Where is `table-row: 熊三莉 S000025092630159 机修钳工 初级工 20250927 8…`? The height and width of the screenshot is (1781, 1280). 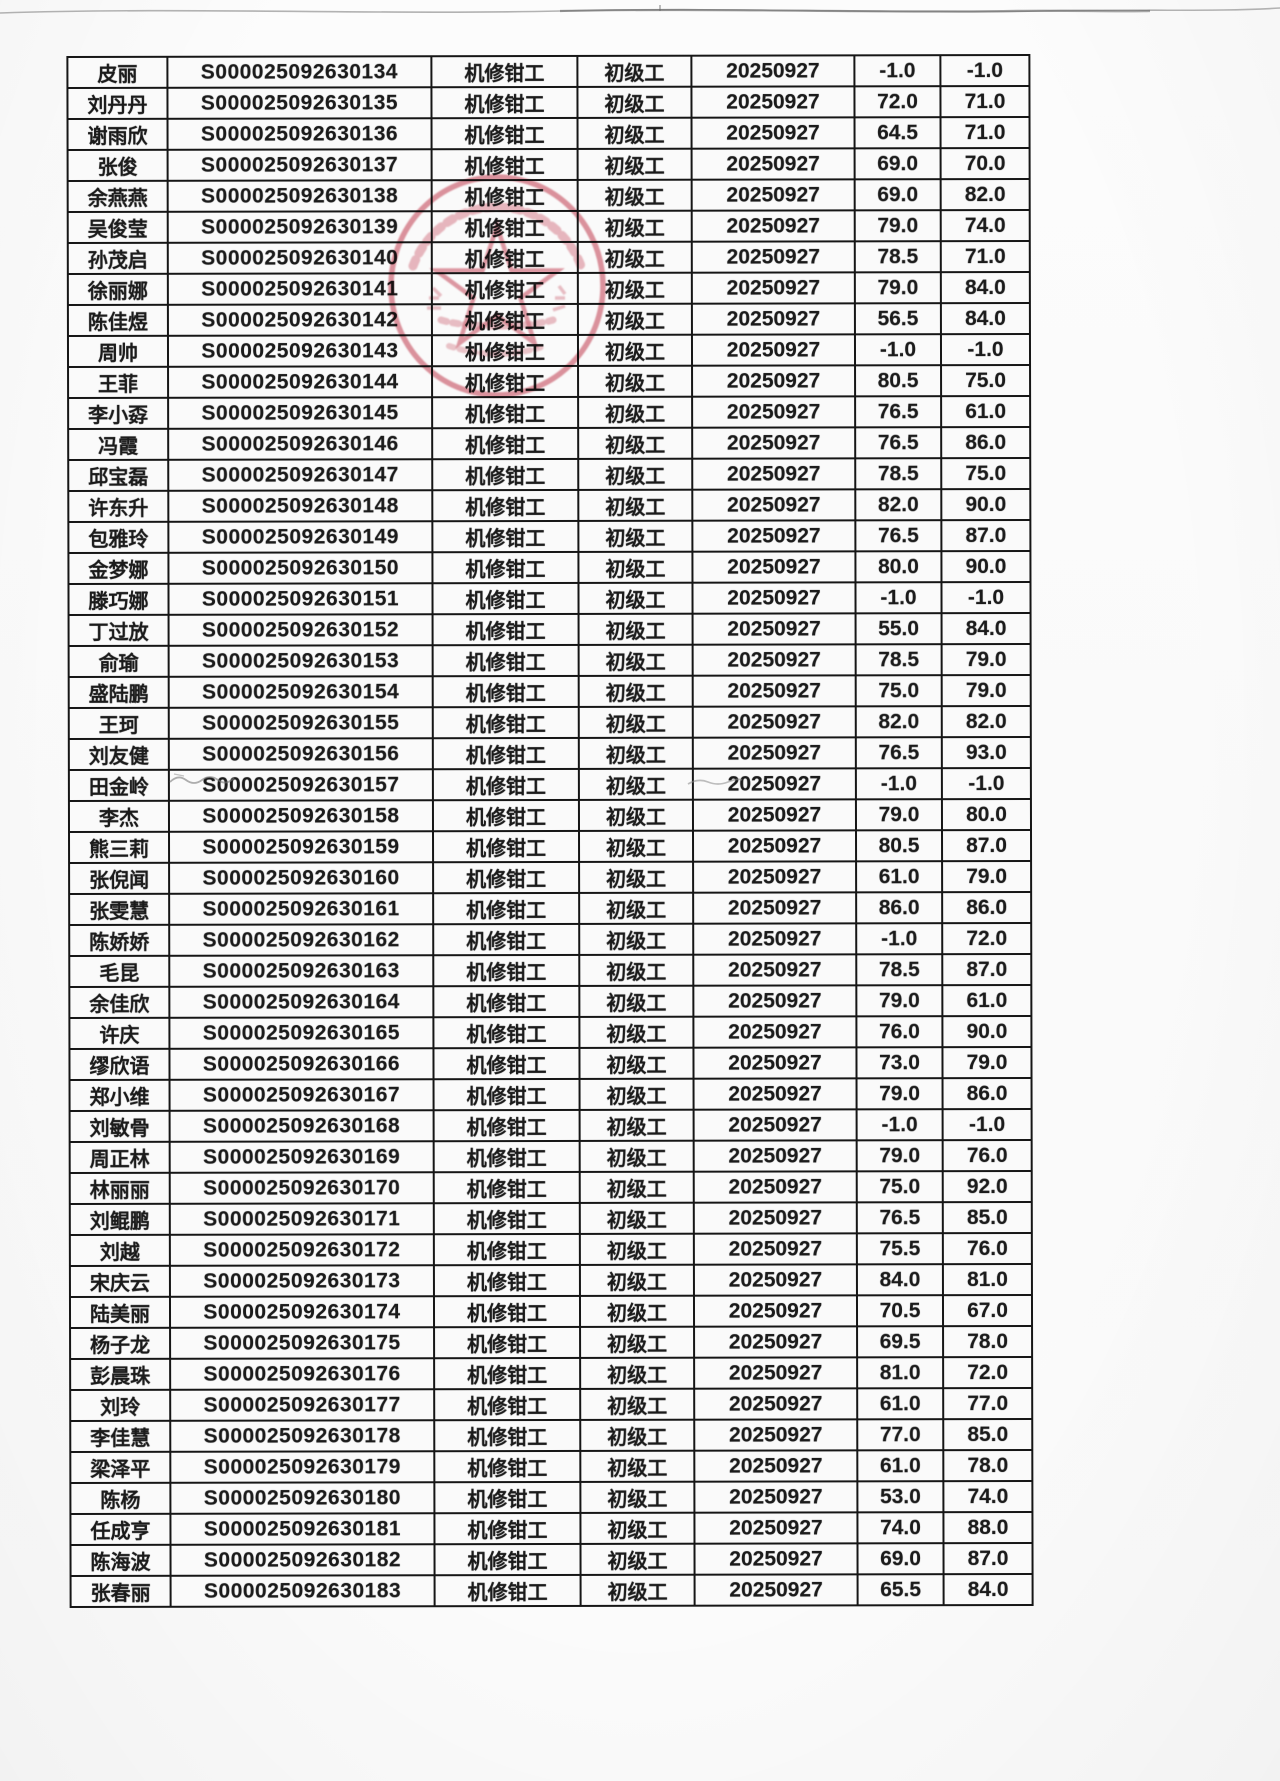 table-row: 熊三莉 S000025092630159 机修钳工 初级工 20250927 8… is located at coordinates (550, 846).